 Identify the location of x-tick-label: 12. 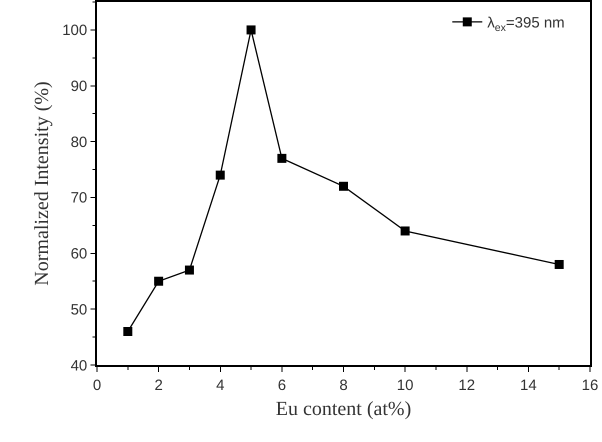
(467, 385).